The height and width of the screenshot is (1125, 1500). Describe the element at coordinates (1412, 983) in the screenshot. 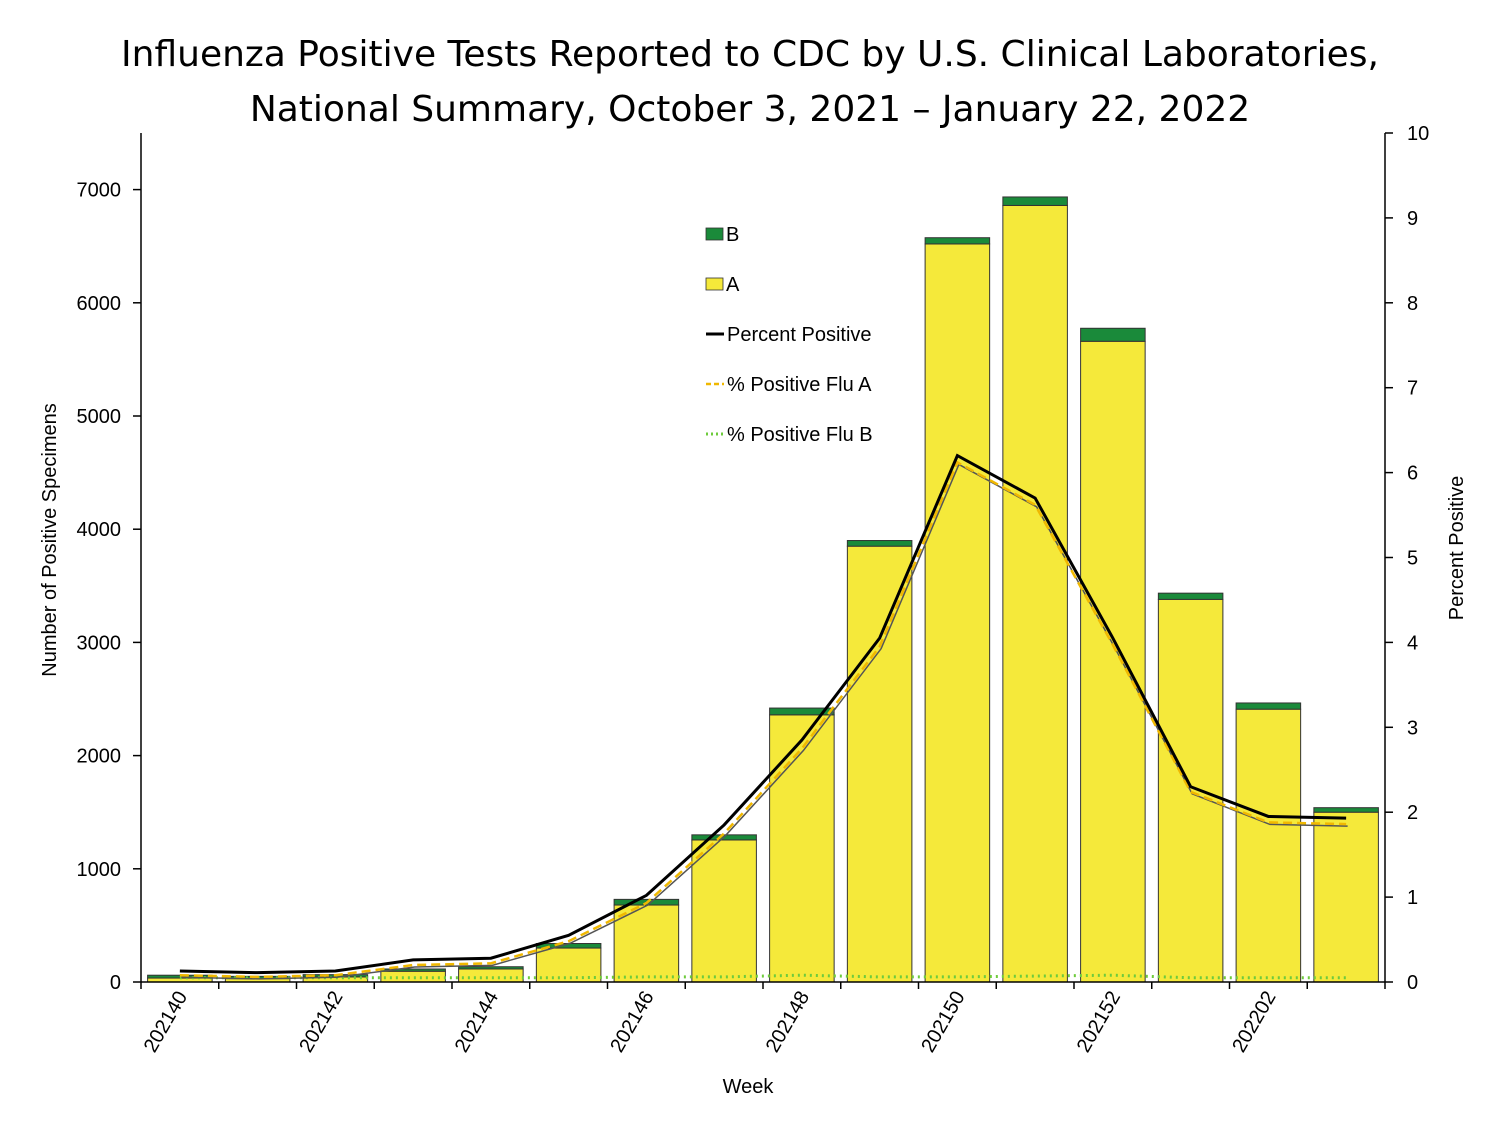

I see `y-right-tick-label-0: 0` at that location.